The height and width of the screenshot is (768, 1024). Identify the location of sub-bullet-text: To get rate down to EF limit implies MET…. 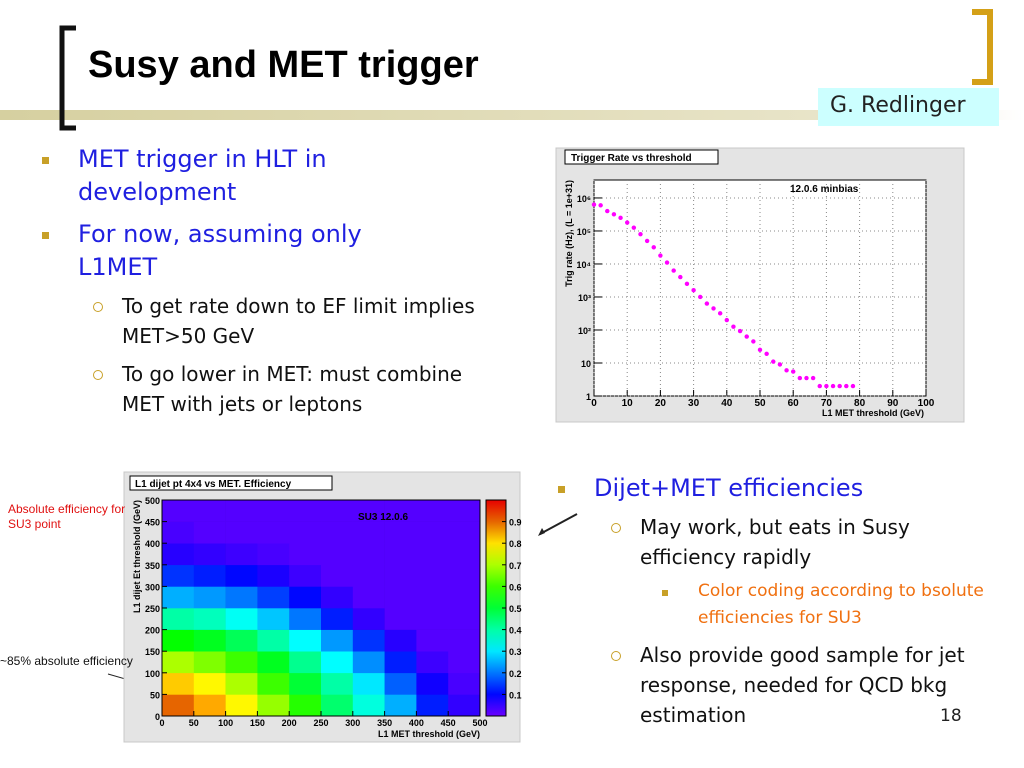
(298, 321).